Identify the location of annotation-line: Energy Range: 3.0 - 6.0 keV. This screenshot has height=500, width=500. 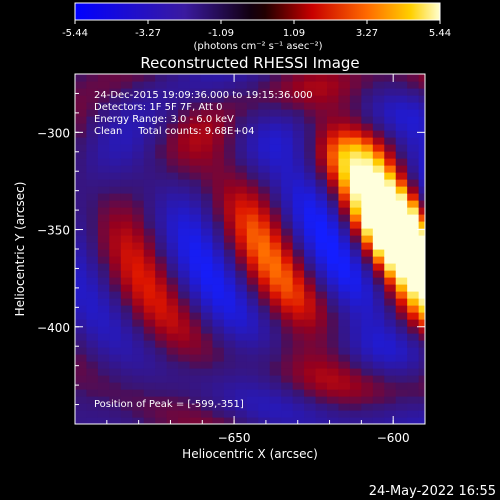
(164, 119).